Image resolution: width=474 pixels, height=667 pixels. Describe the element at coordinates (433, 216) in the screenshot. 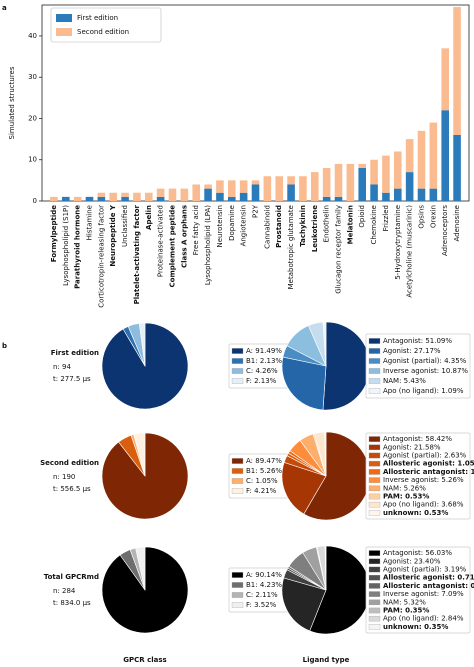

I see `x-tick-label: Orexin` at that location.